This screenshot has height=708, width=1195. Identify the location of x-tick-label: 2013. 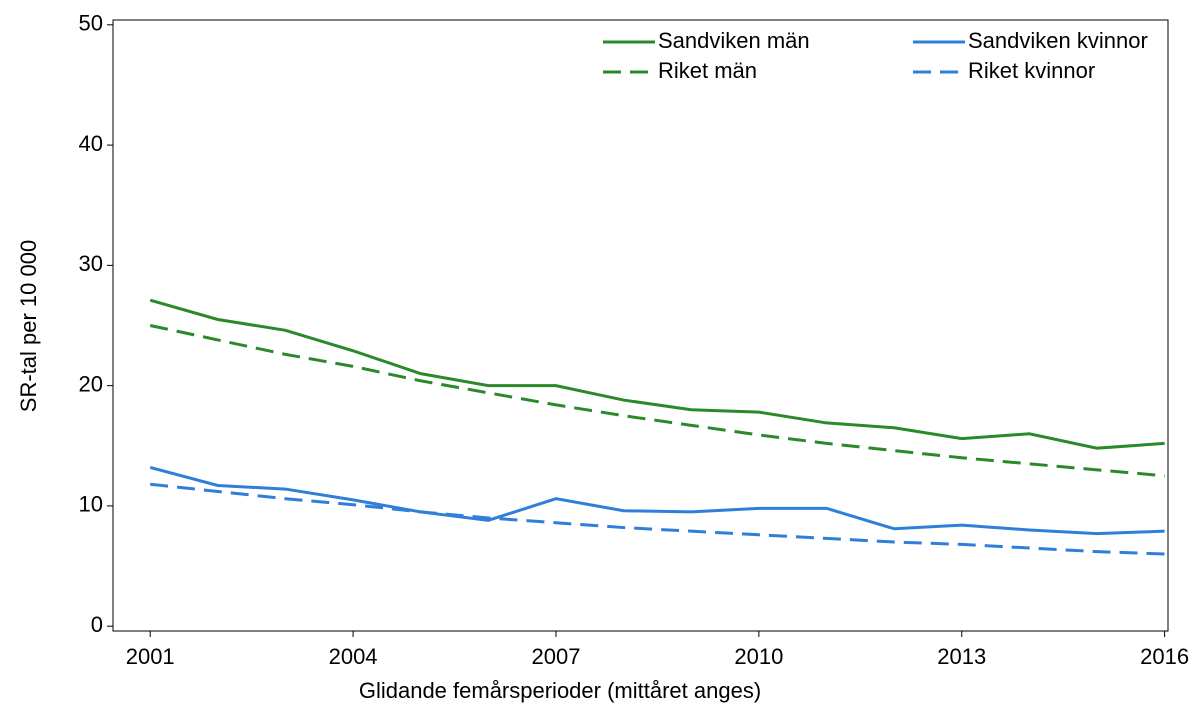
(961, 656).